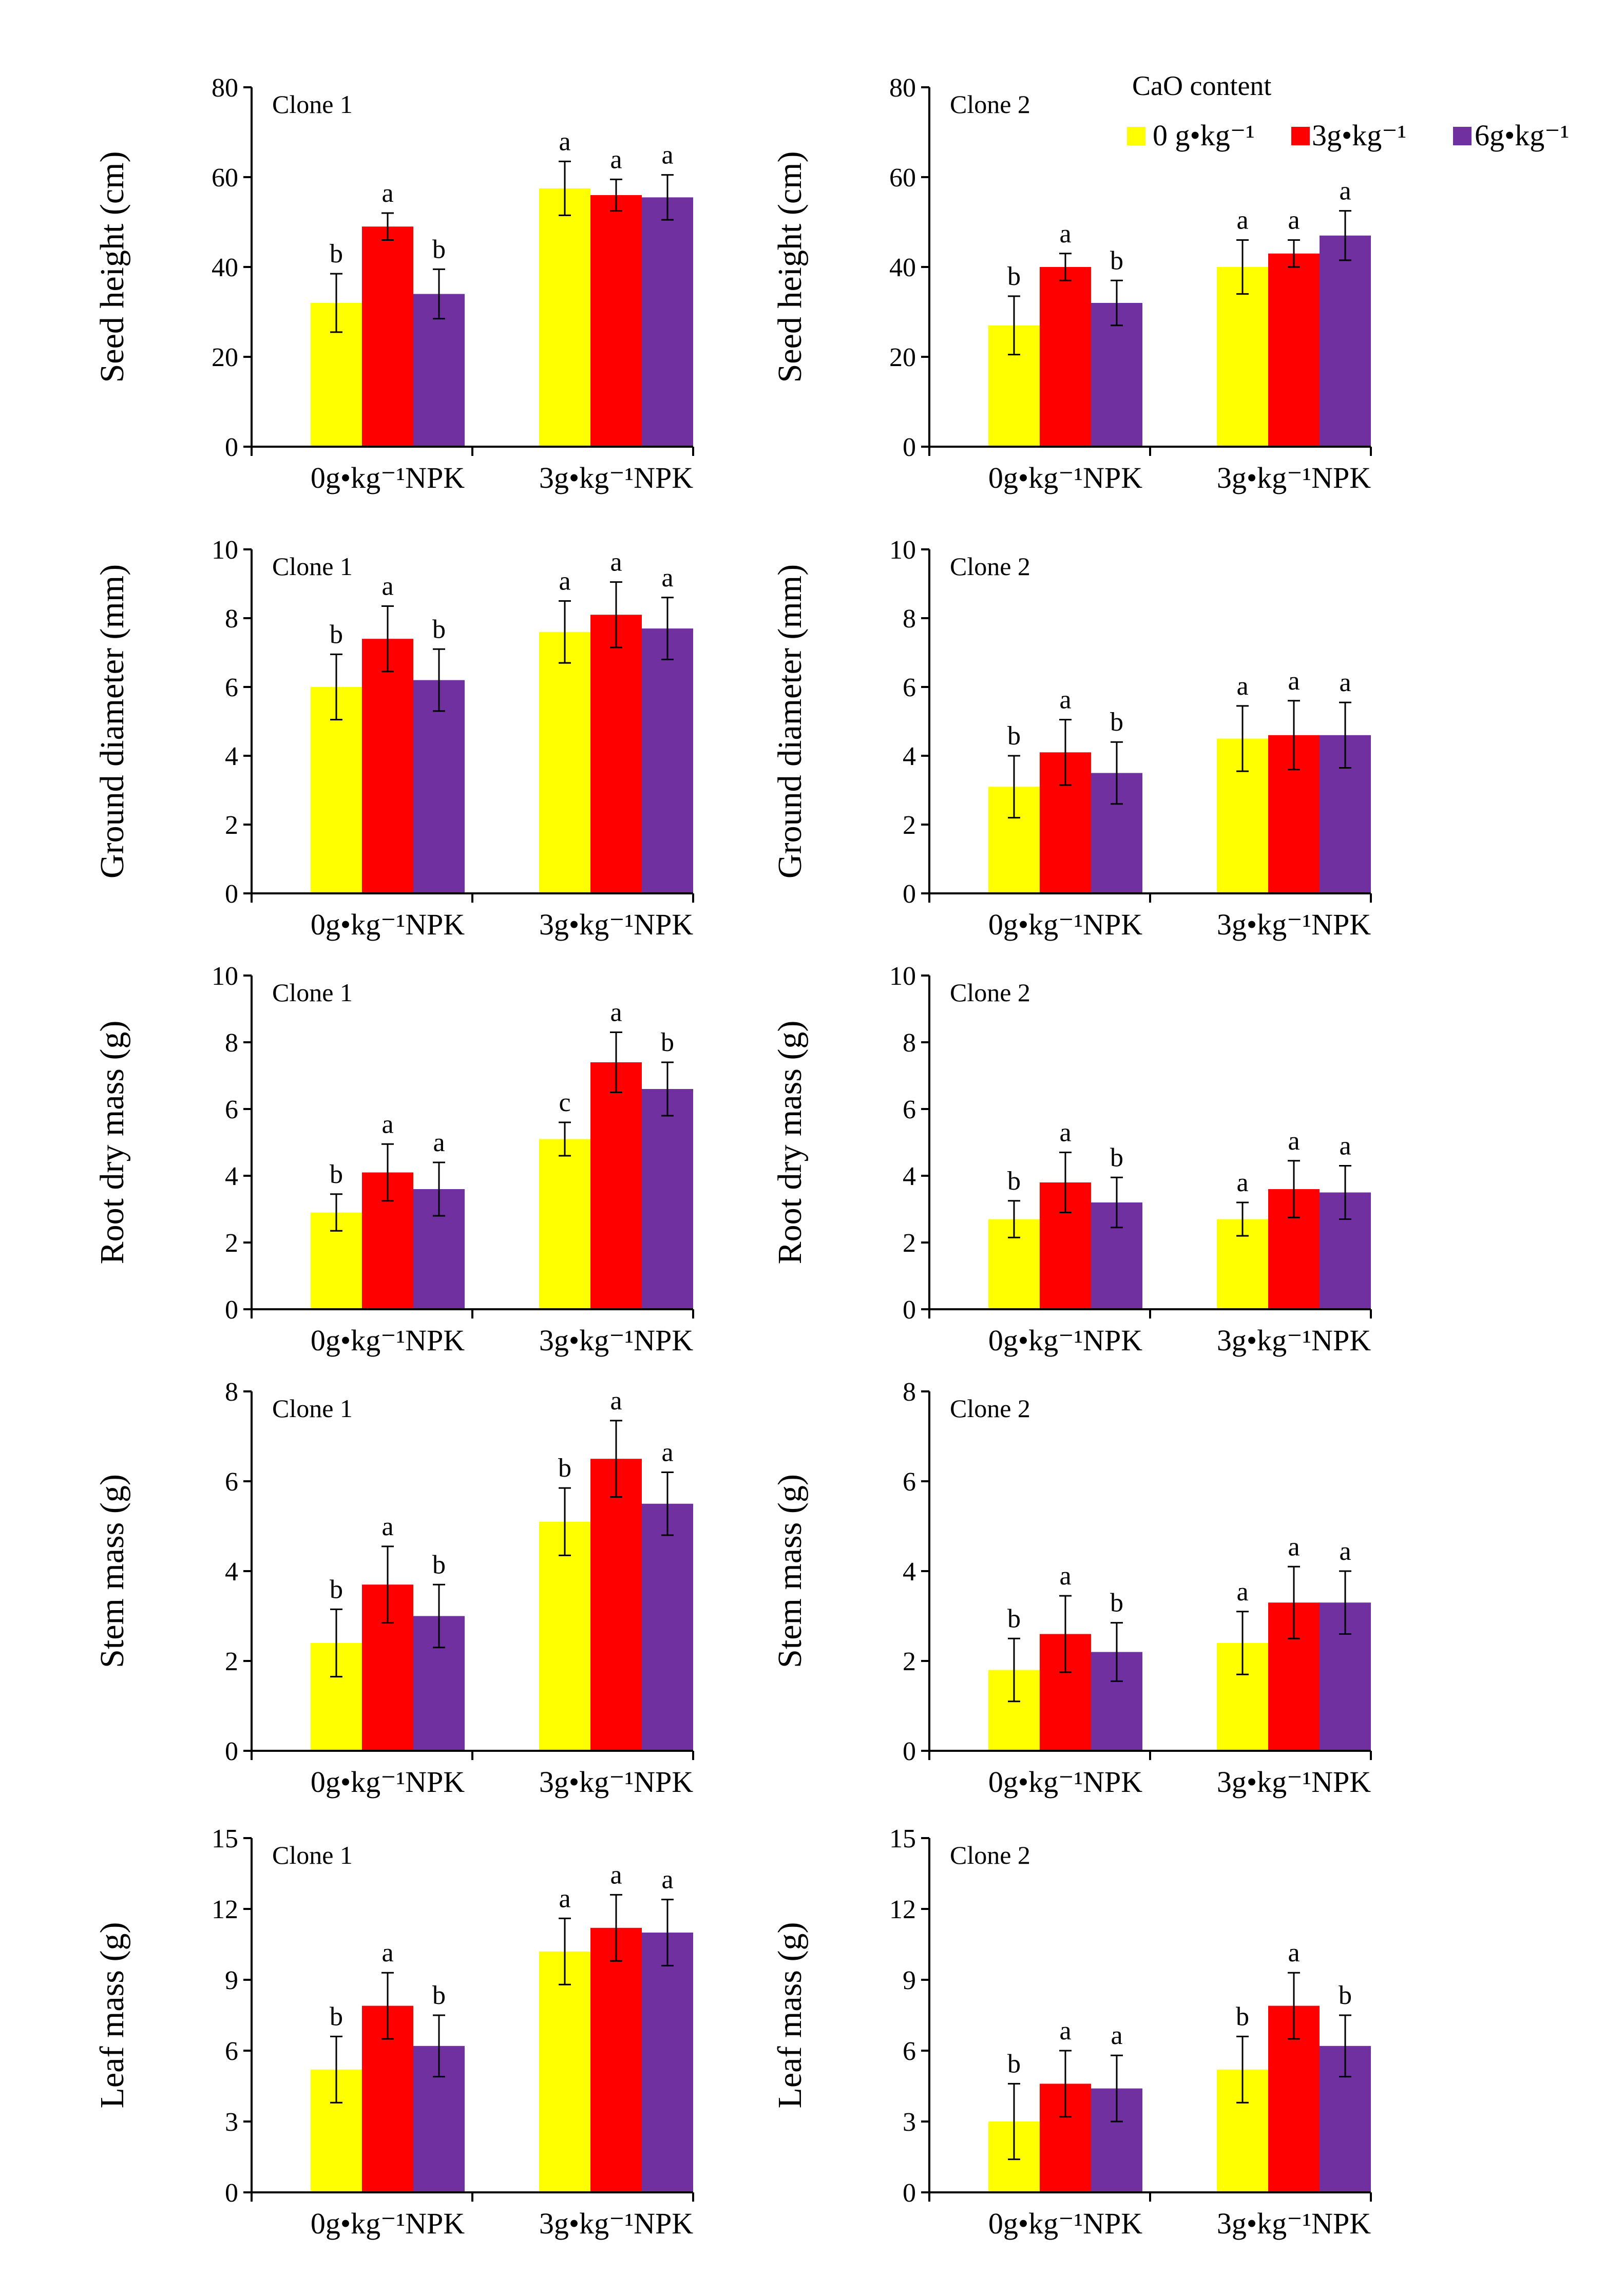  I want to click on y-axis-label: Seed height (cm), so click(112, 267).